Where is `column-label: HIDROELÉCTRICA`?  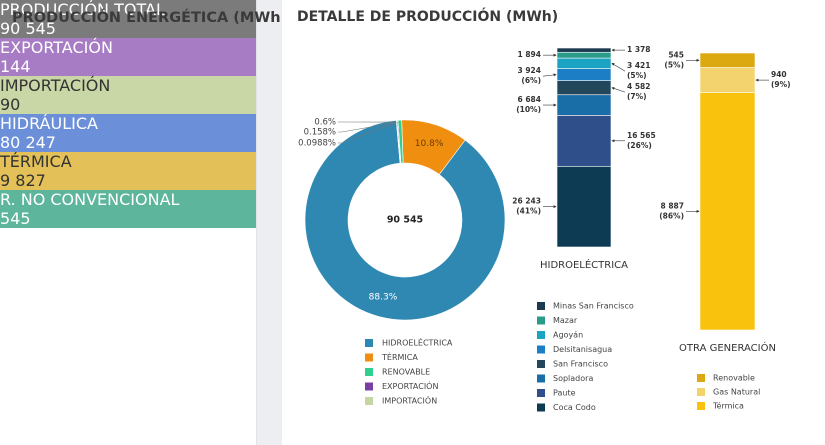 column-label: HIDROELÉCTRICA is located at coordinates (584, 264).